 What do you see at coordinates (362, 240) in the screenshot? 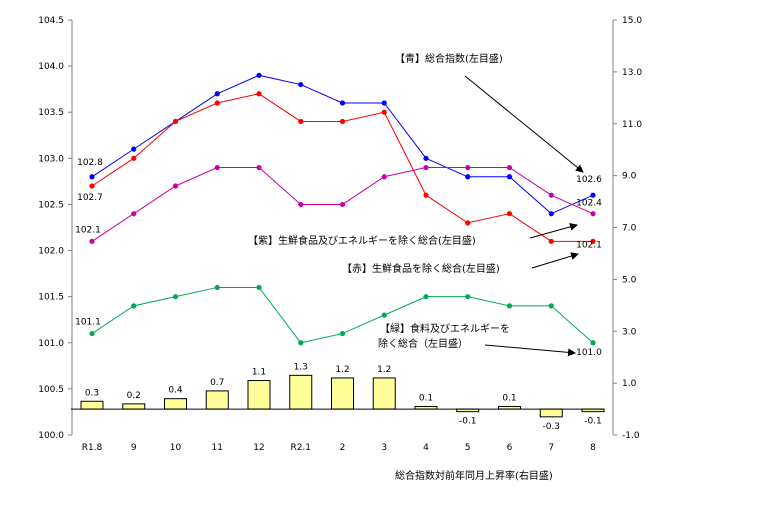
I see `legend-purple: 【紫】生鮮食品及びエネルギーを除く総合(左目盛)` at bounding box center [362, 240].